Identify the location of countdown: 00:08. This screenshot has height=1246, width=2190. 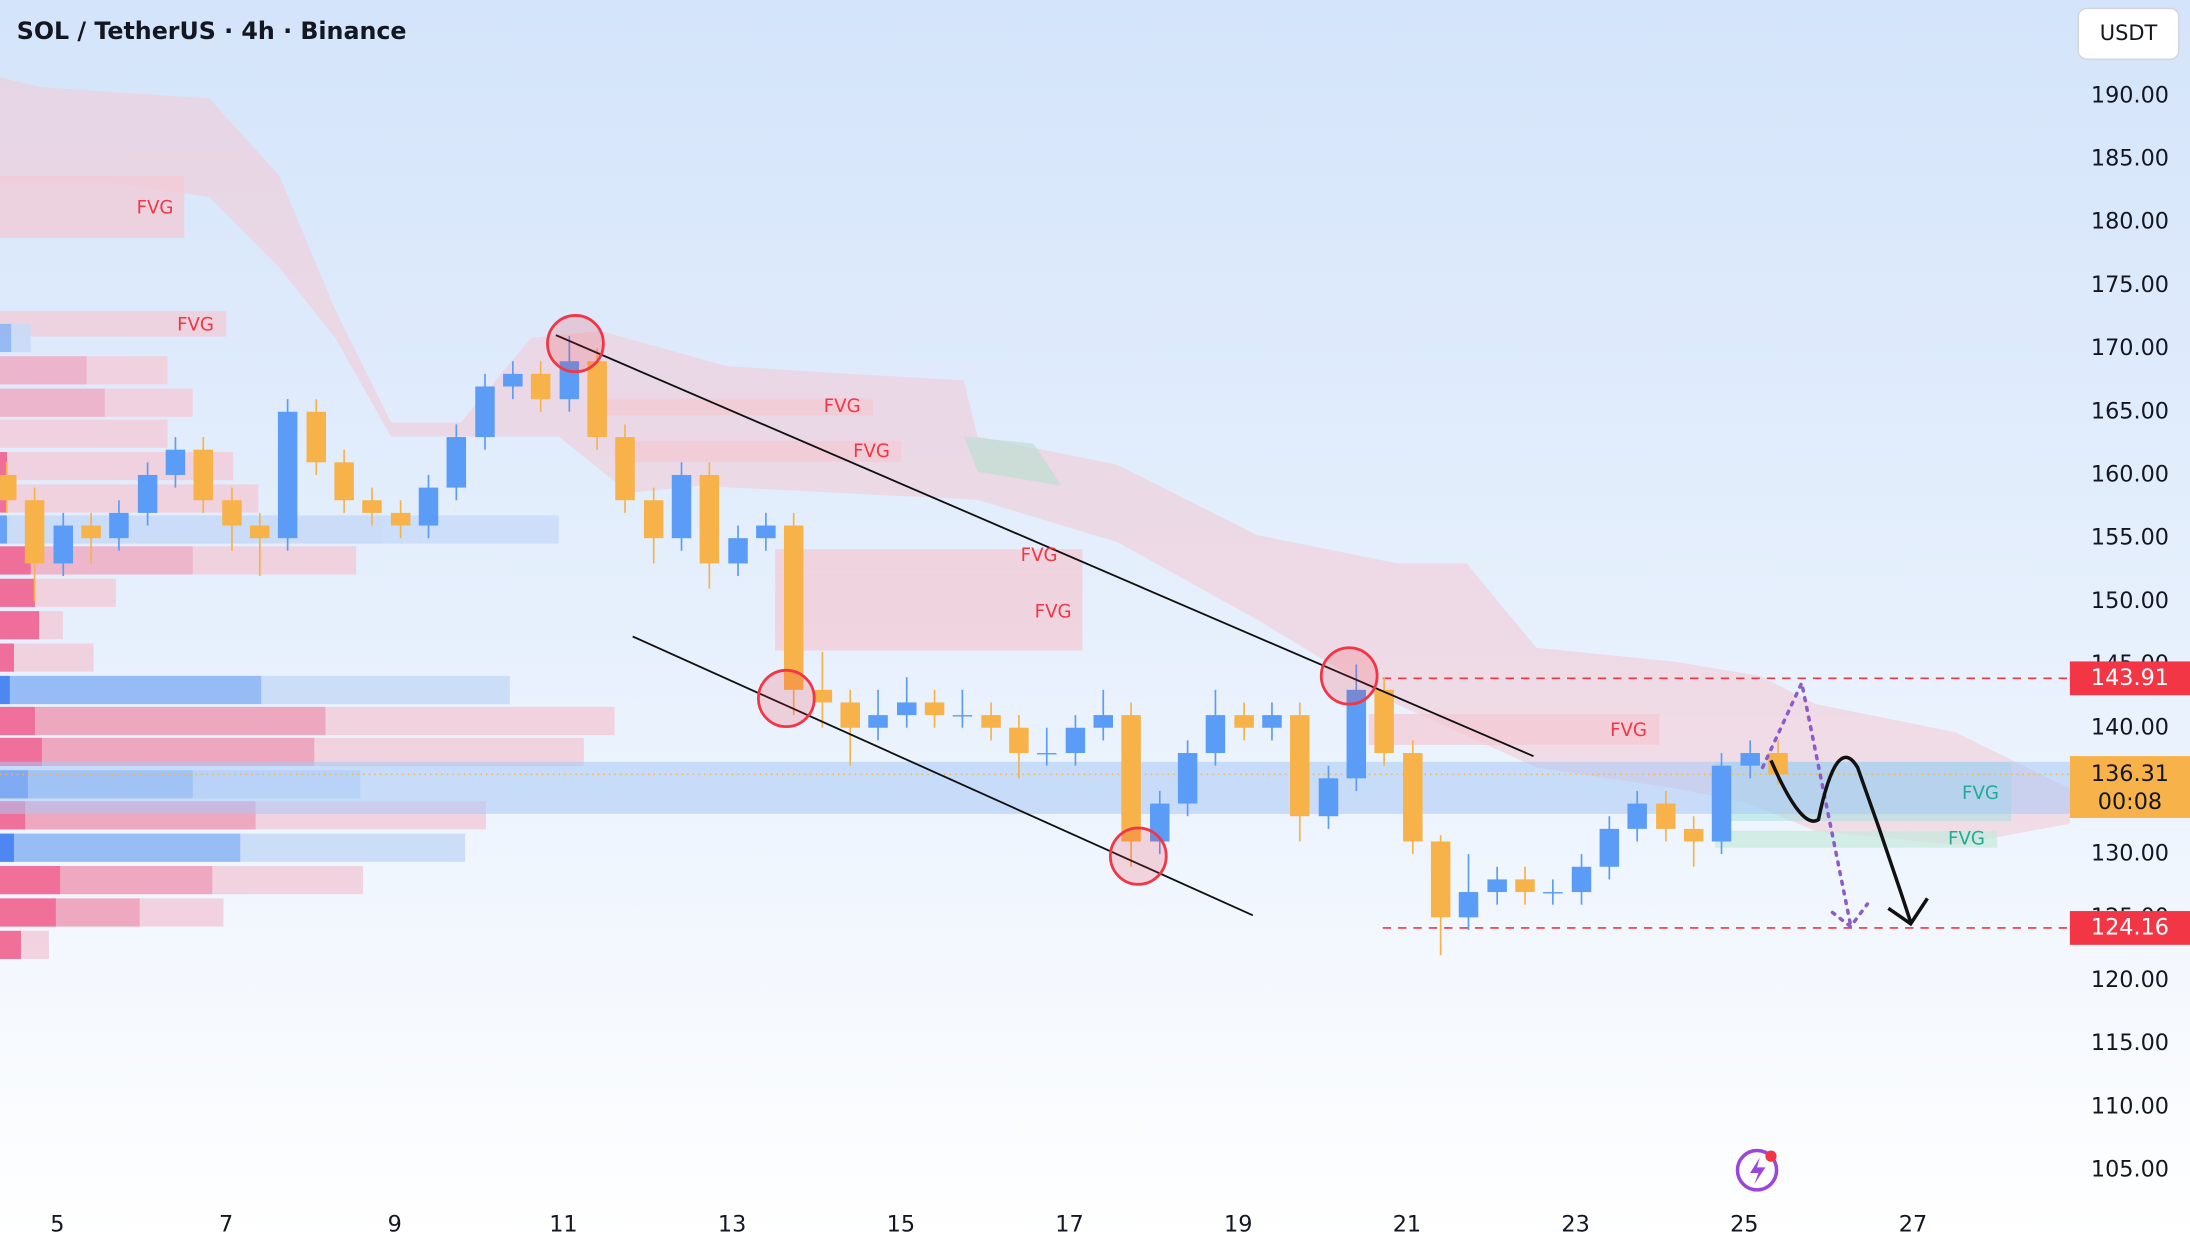
(2130, 802).